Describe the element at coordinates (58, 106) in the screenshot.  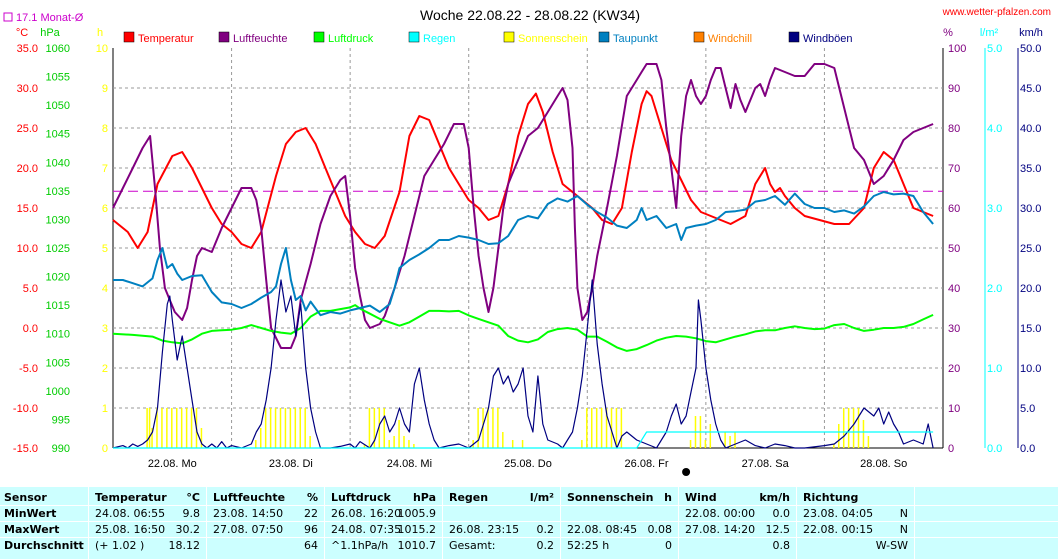
I see `pressure-tick-label: 1050` at that location.